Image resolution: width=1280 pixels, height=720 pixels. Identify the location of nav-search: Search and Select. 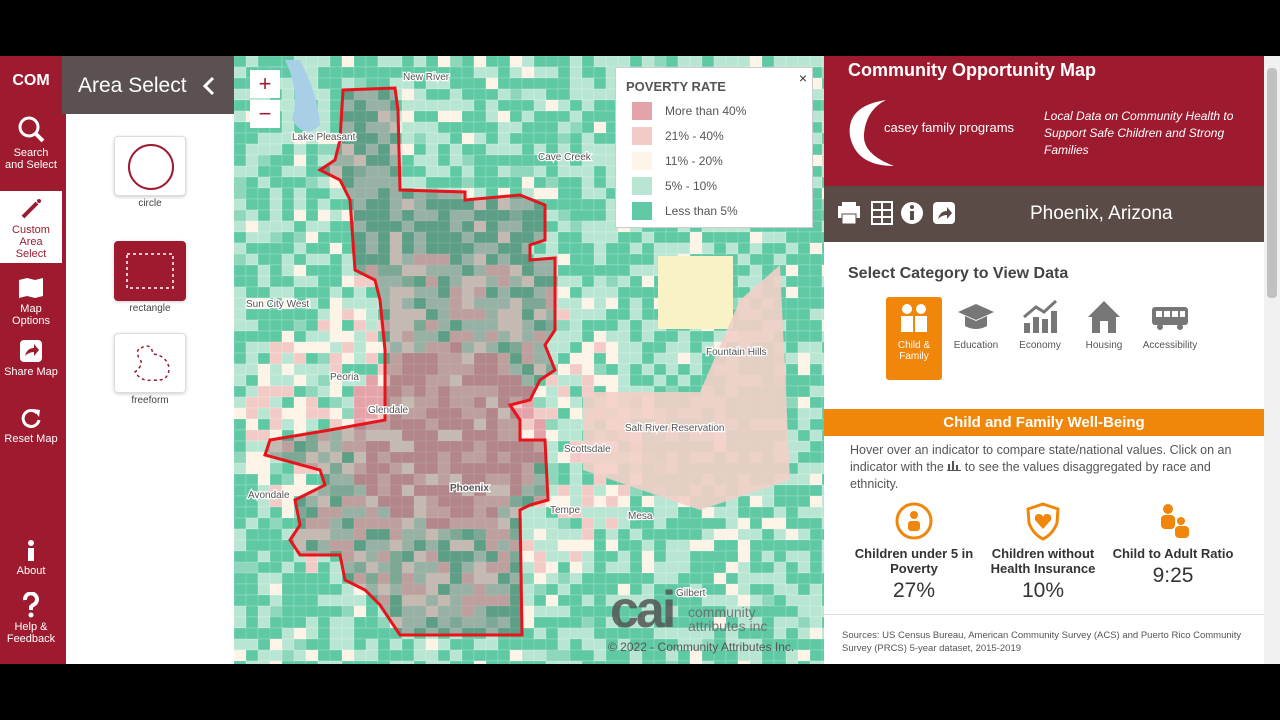
(31, 142).